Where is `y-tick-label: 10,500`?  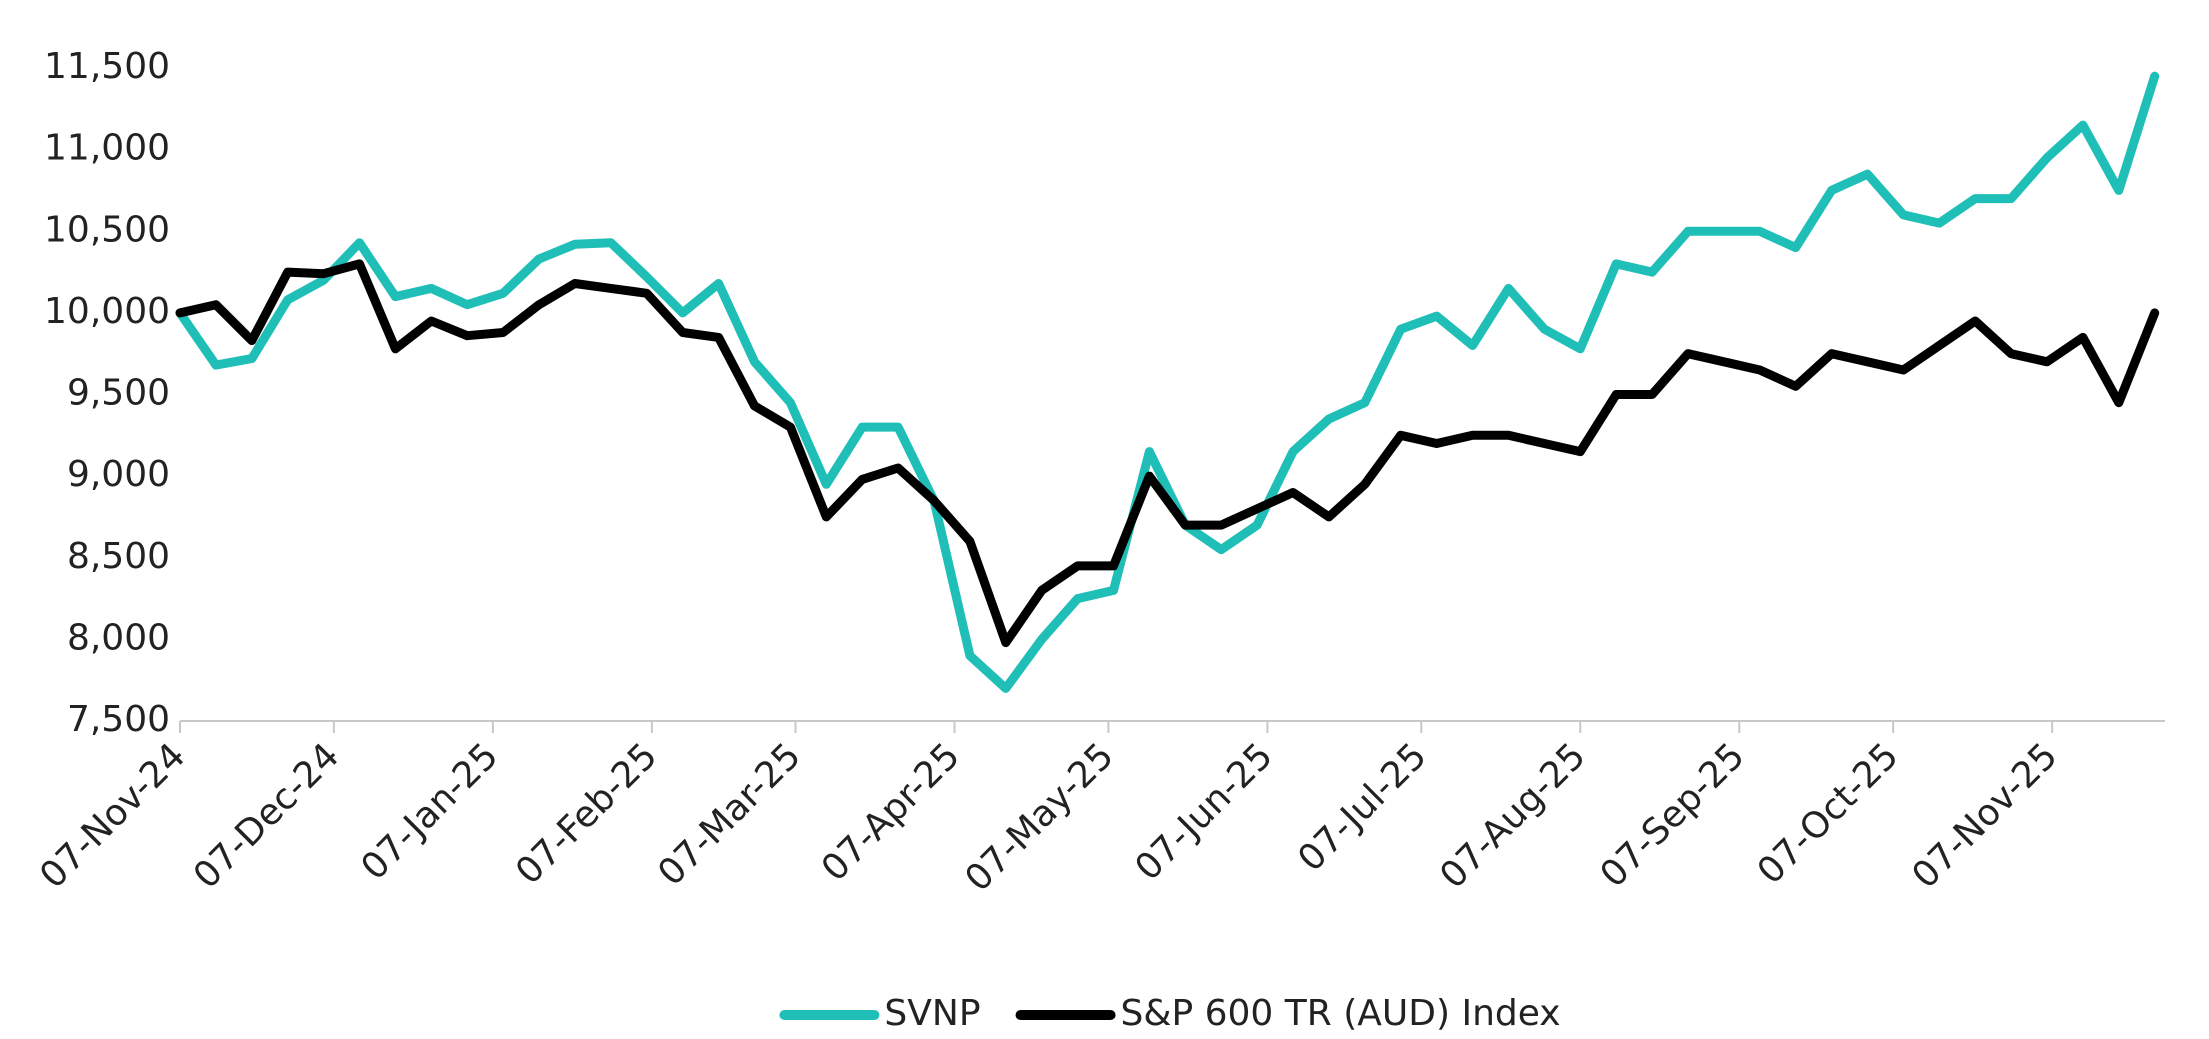 y-tick-label: 10,500 is located at coordinates (107, 229).